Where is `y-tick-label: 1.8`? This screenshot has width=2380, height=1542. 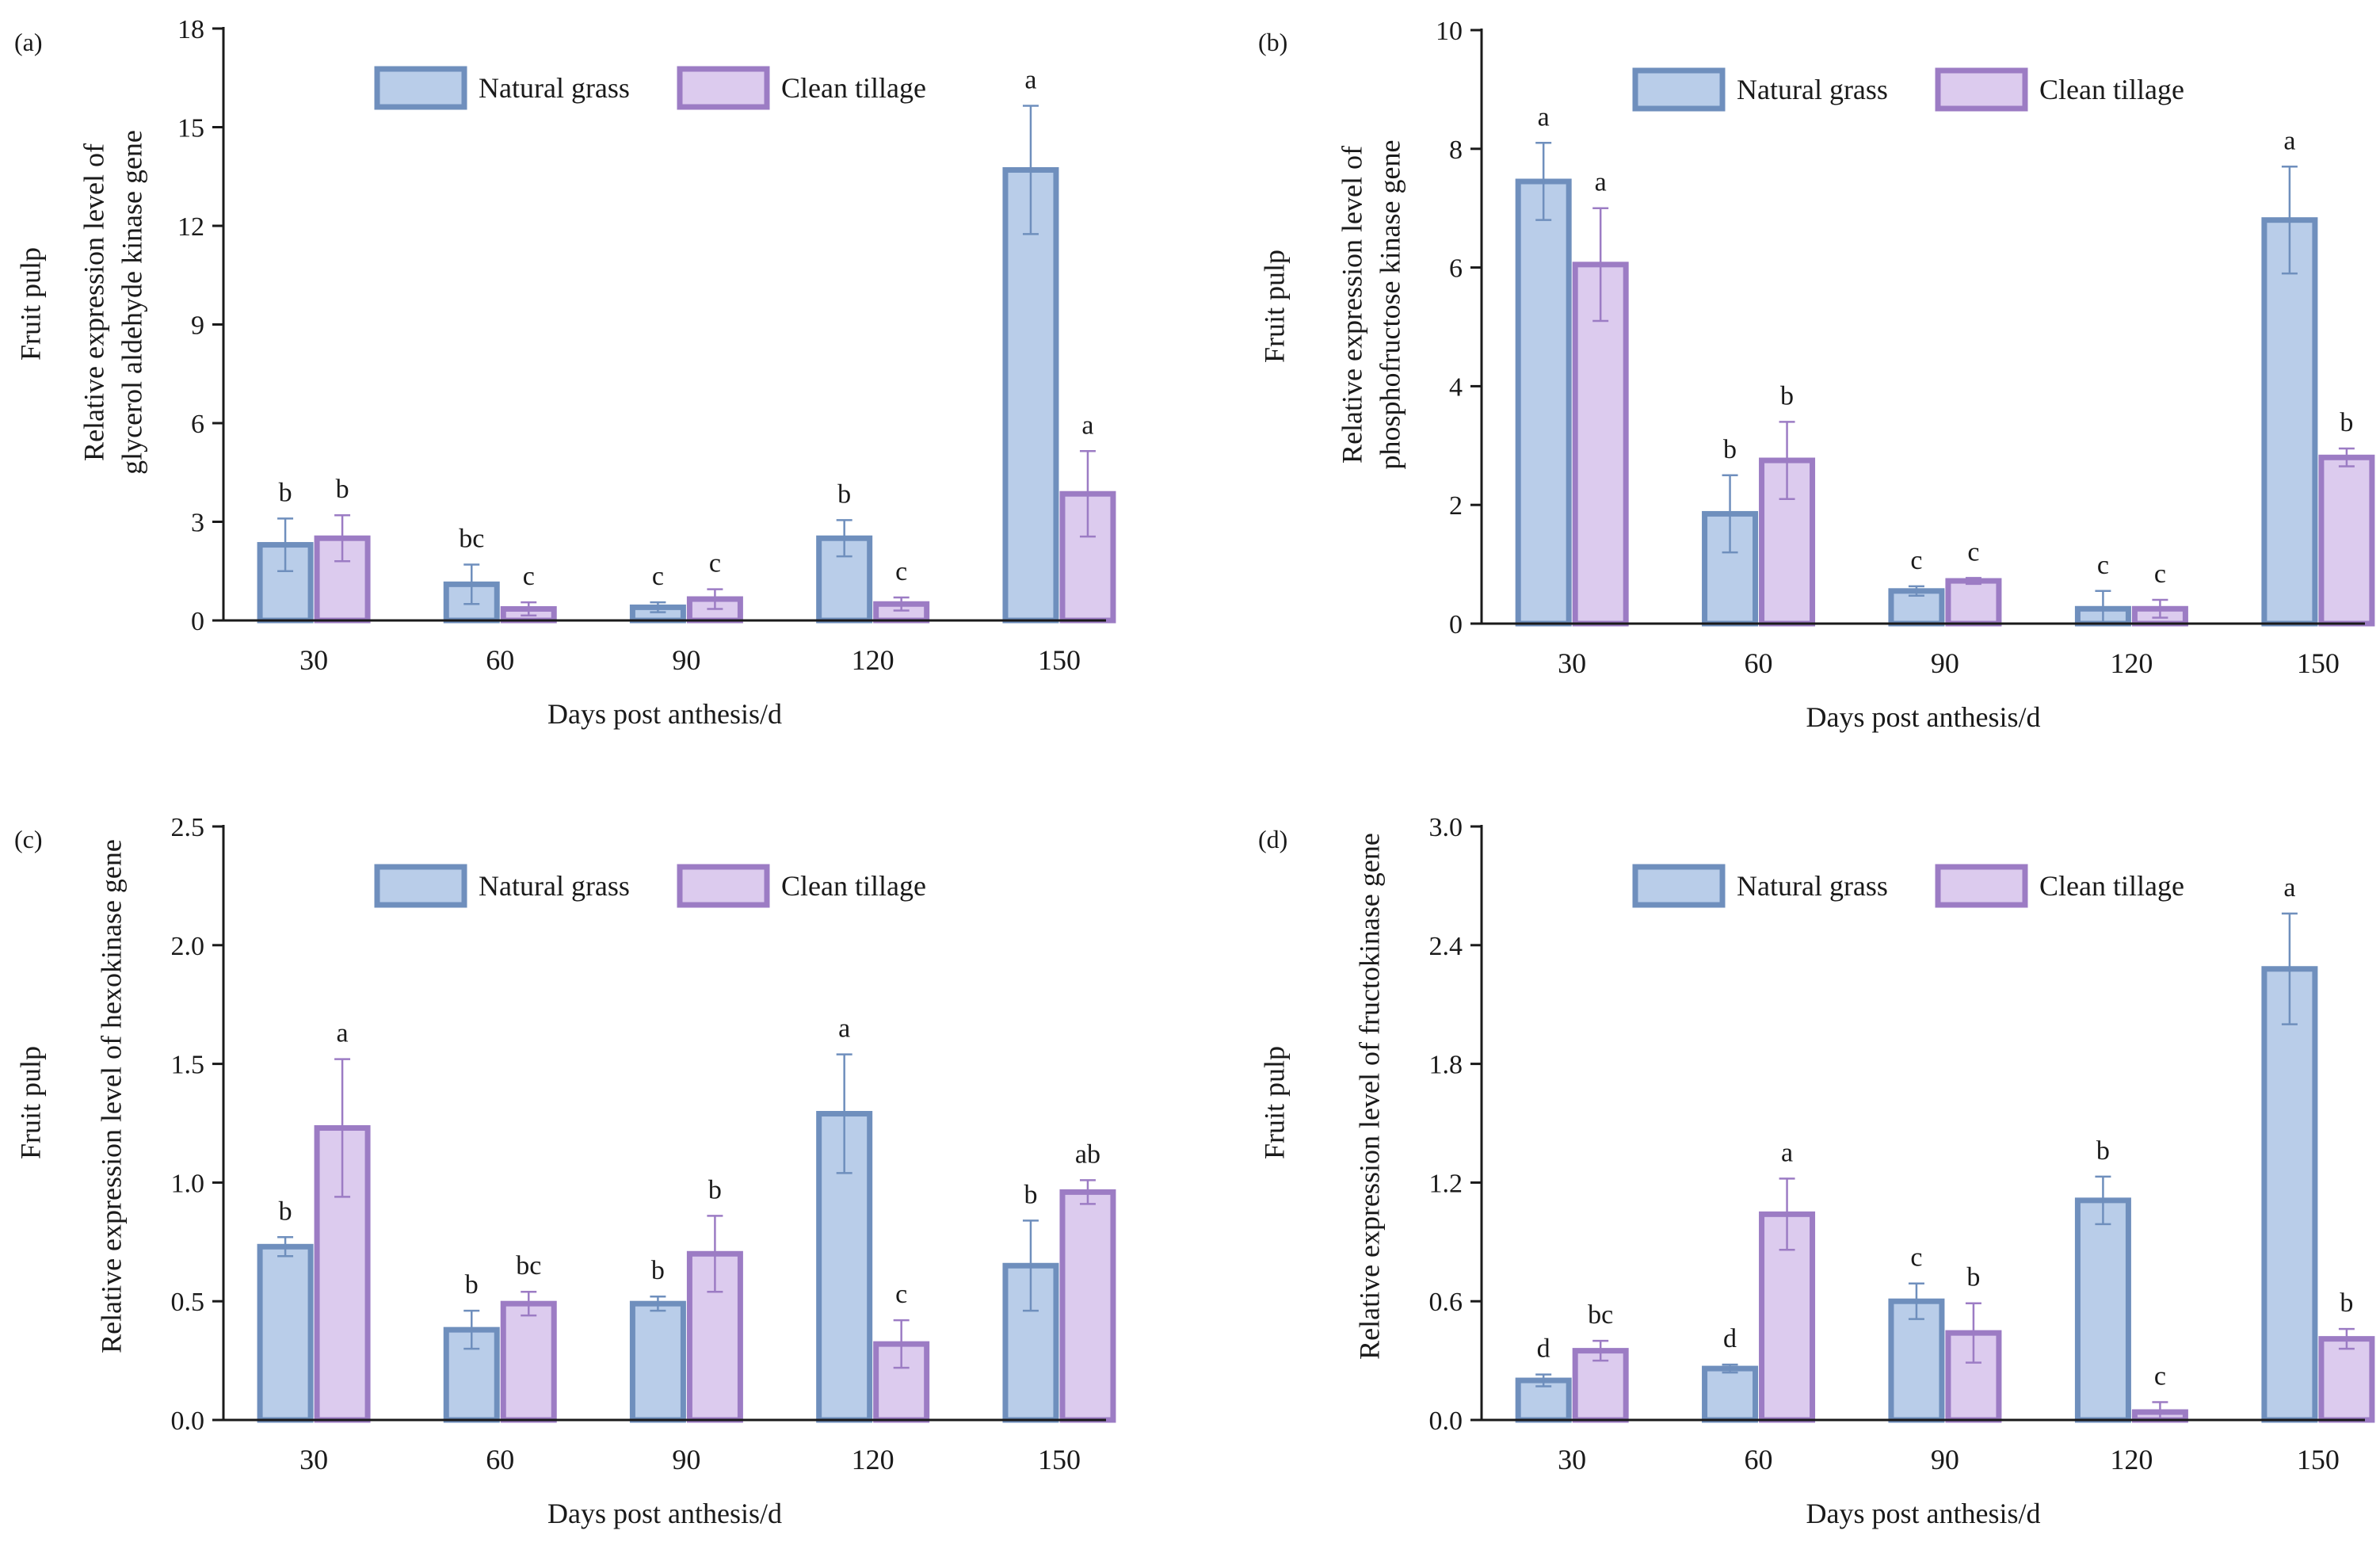 y-tick-label: 1.8 is located at coordinates (1446, 1065).